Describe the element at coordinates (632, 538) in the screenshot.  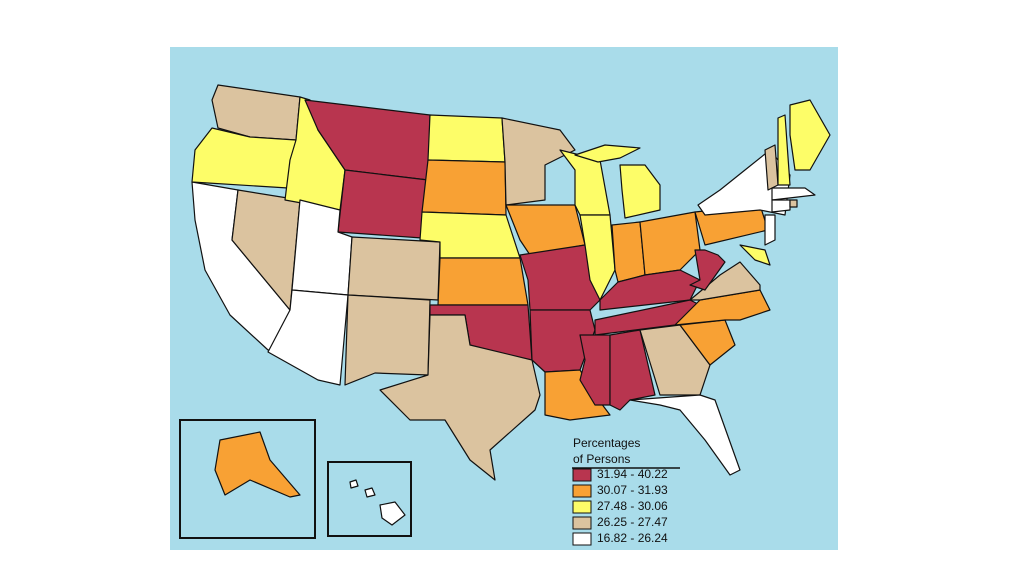
I see `legend-label: 16.82 - 26.24` at that location.